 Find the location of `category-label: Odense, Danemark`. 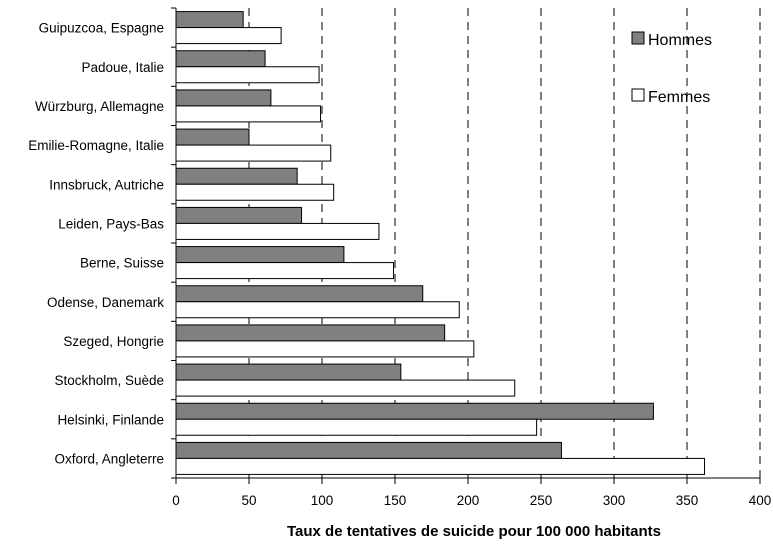

category-label: Odense, Danemark is located at coordinates (105, 302).